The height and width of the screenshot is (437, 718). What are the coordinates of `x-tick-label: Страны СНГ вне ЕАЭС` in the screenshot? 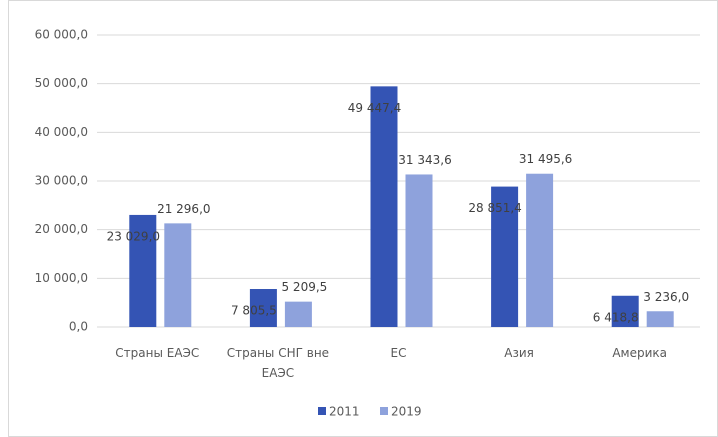 It's located at (278, 363).